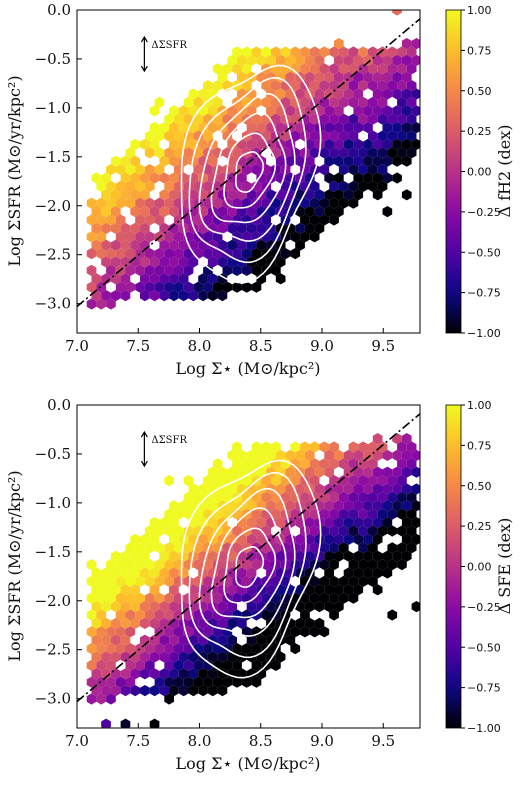  I want to click on colorbar-tick-label: −0.50, so click(484, 252).